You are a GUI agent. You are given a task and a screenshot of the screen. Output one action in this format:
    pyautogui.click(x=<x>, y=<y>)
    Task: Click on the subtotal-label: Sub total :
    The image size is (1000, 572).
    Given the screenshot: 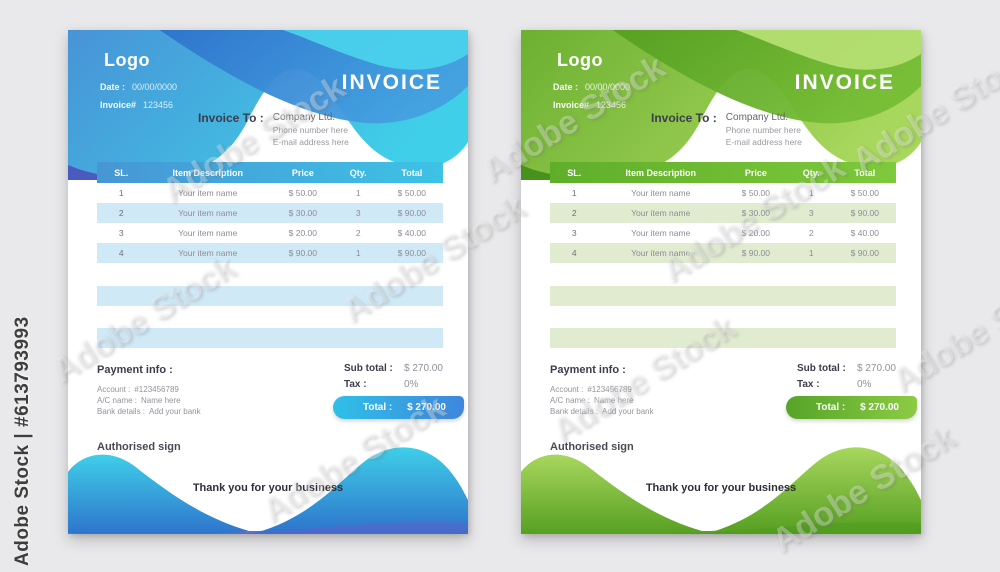 What is the action you would take?
    pyautogui.click(x=821, y=368)
    